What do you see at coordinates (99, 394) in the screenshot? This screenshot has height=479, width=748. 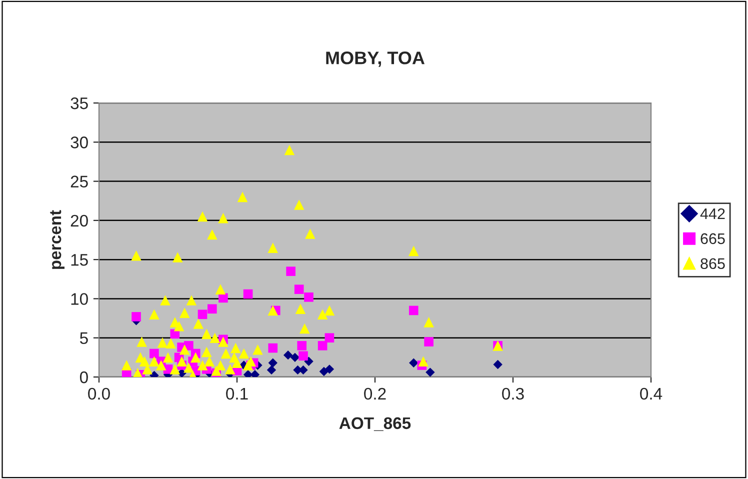 I see `x-tick-label: 0.0` at bounding box center [99, 394].